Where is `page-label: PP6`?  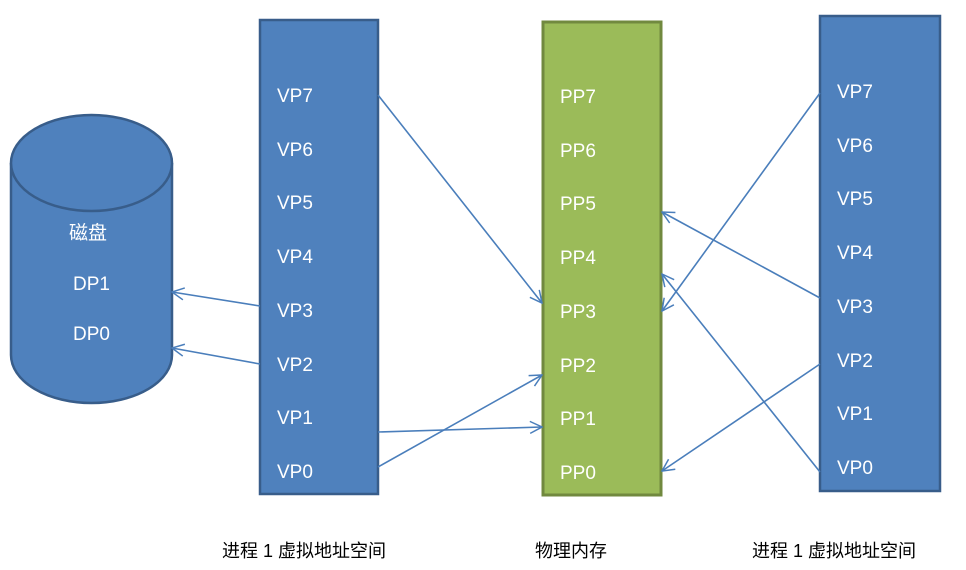
page-label: PP6 is located at coordinates (578, 151).